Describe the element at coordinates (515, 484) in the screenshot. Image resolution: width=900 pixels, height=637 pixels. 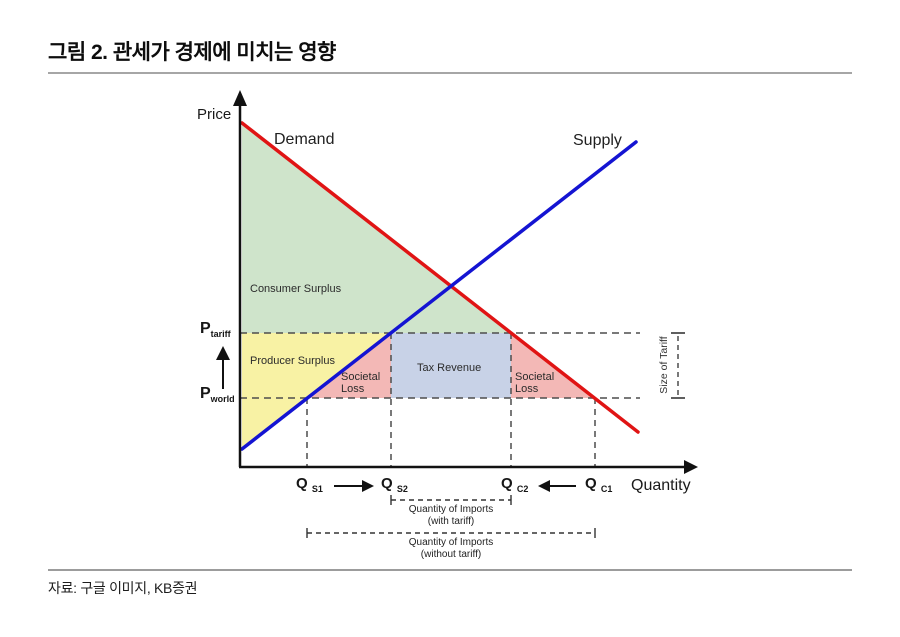
I see `q-c2-label: Q C2` at that location.